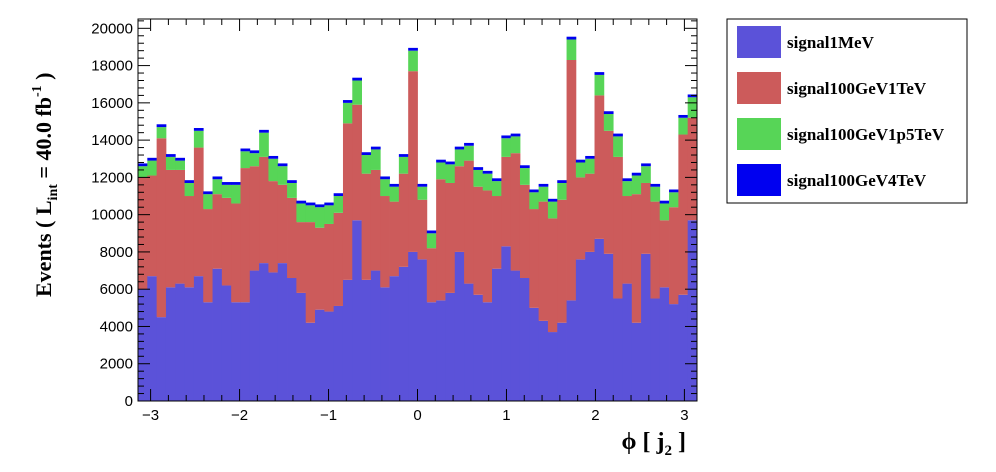 Image resolution: width=996 pixels, height=472 pixels. I want to click on x-tick-label: 0, so click(417, 415).